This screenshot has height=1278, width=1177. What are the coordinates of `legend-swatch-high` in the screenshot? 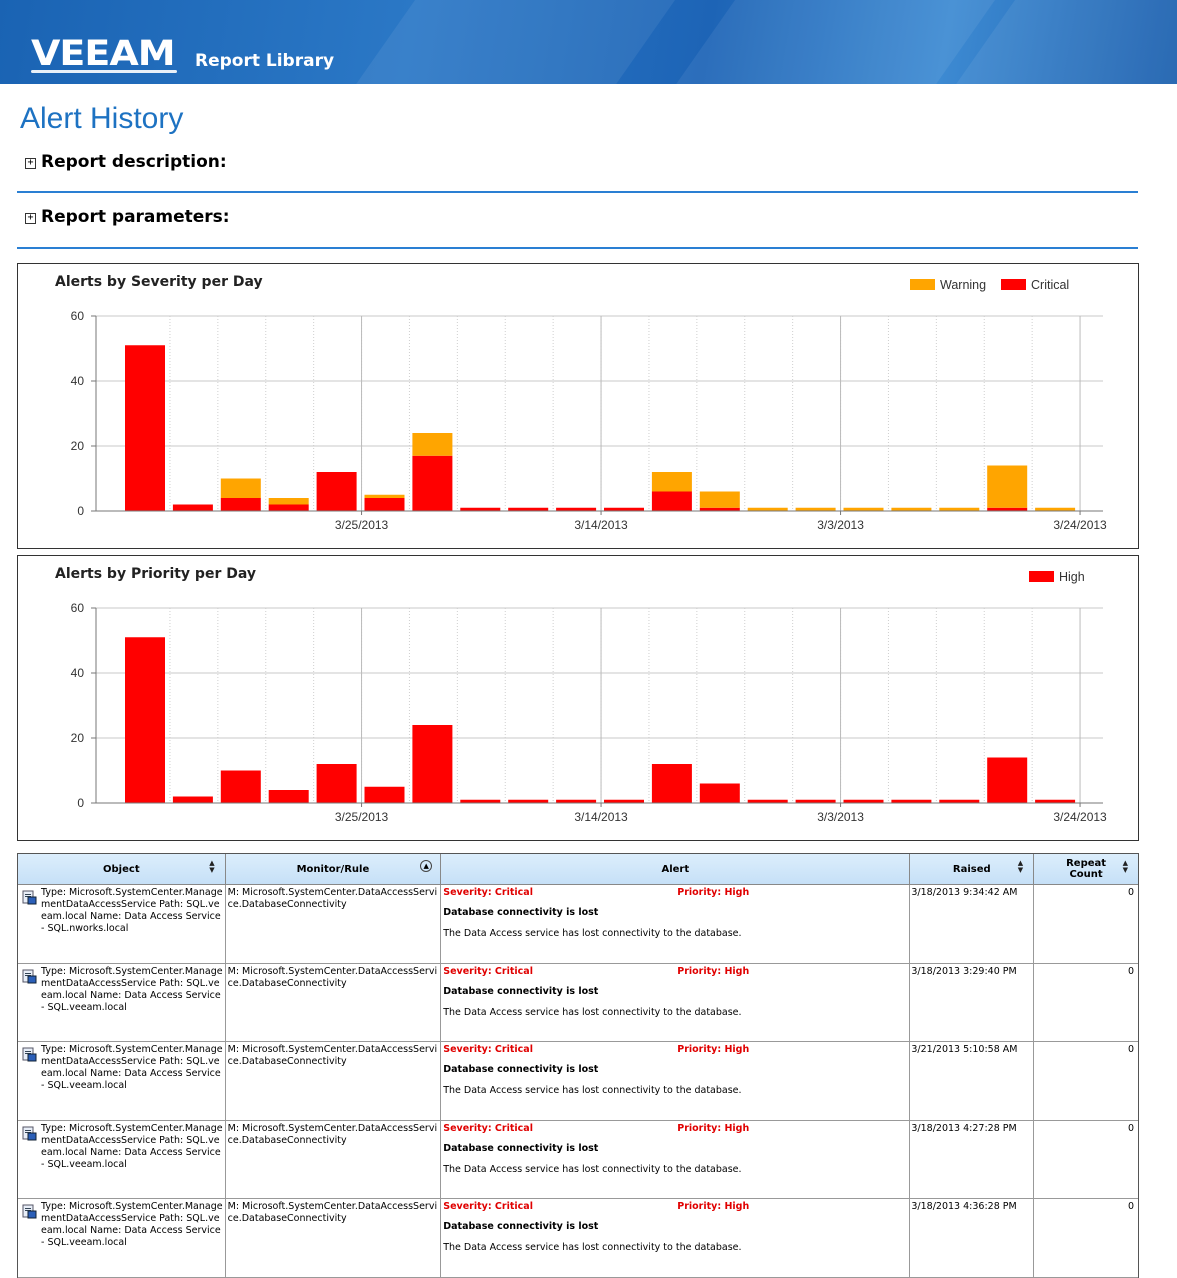 It's located at (1041, 576).